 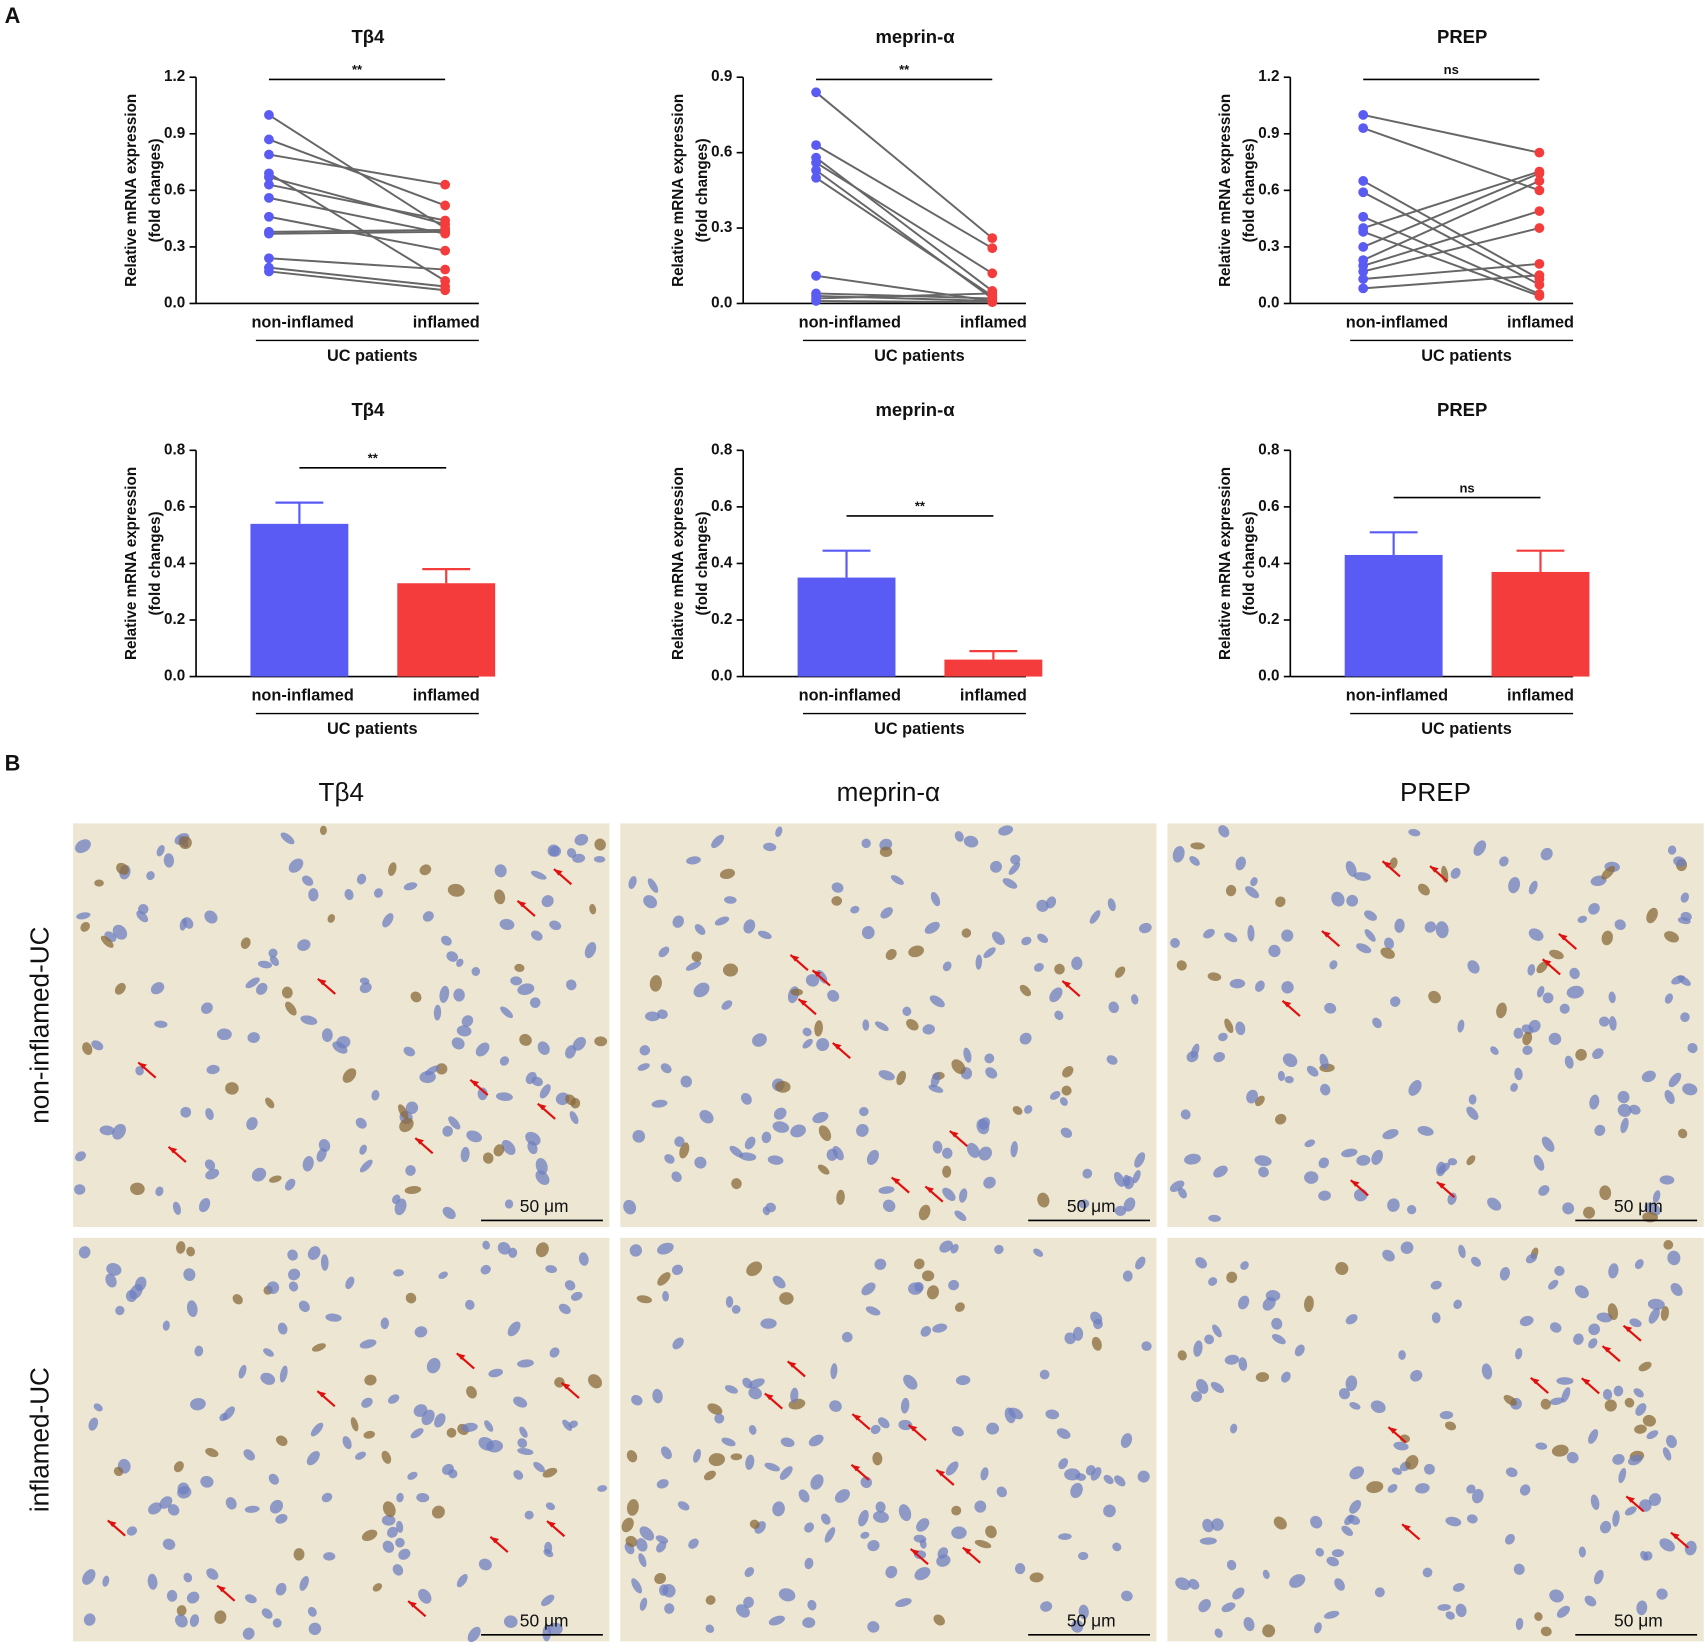 I want to click on pair-line, so click(x=357, y=264).